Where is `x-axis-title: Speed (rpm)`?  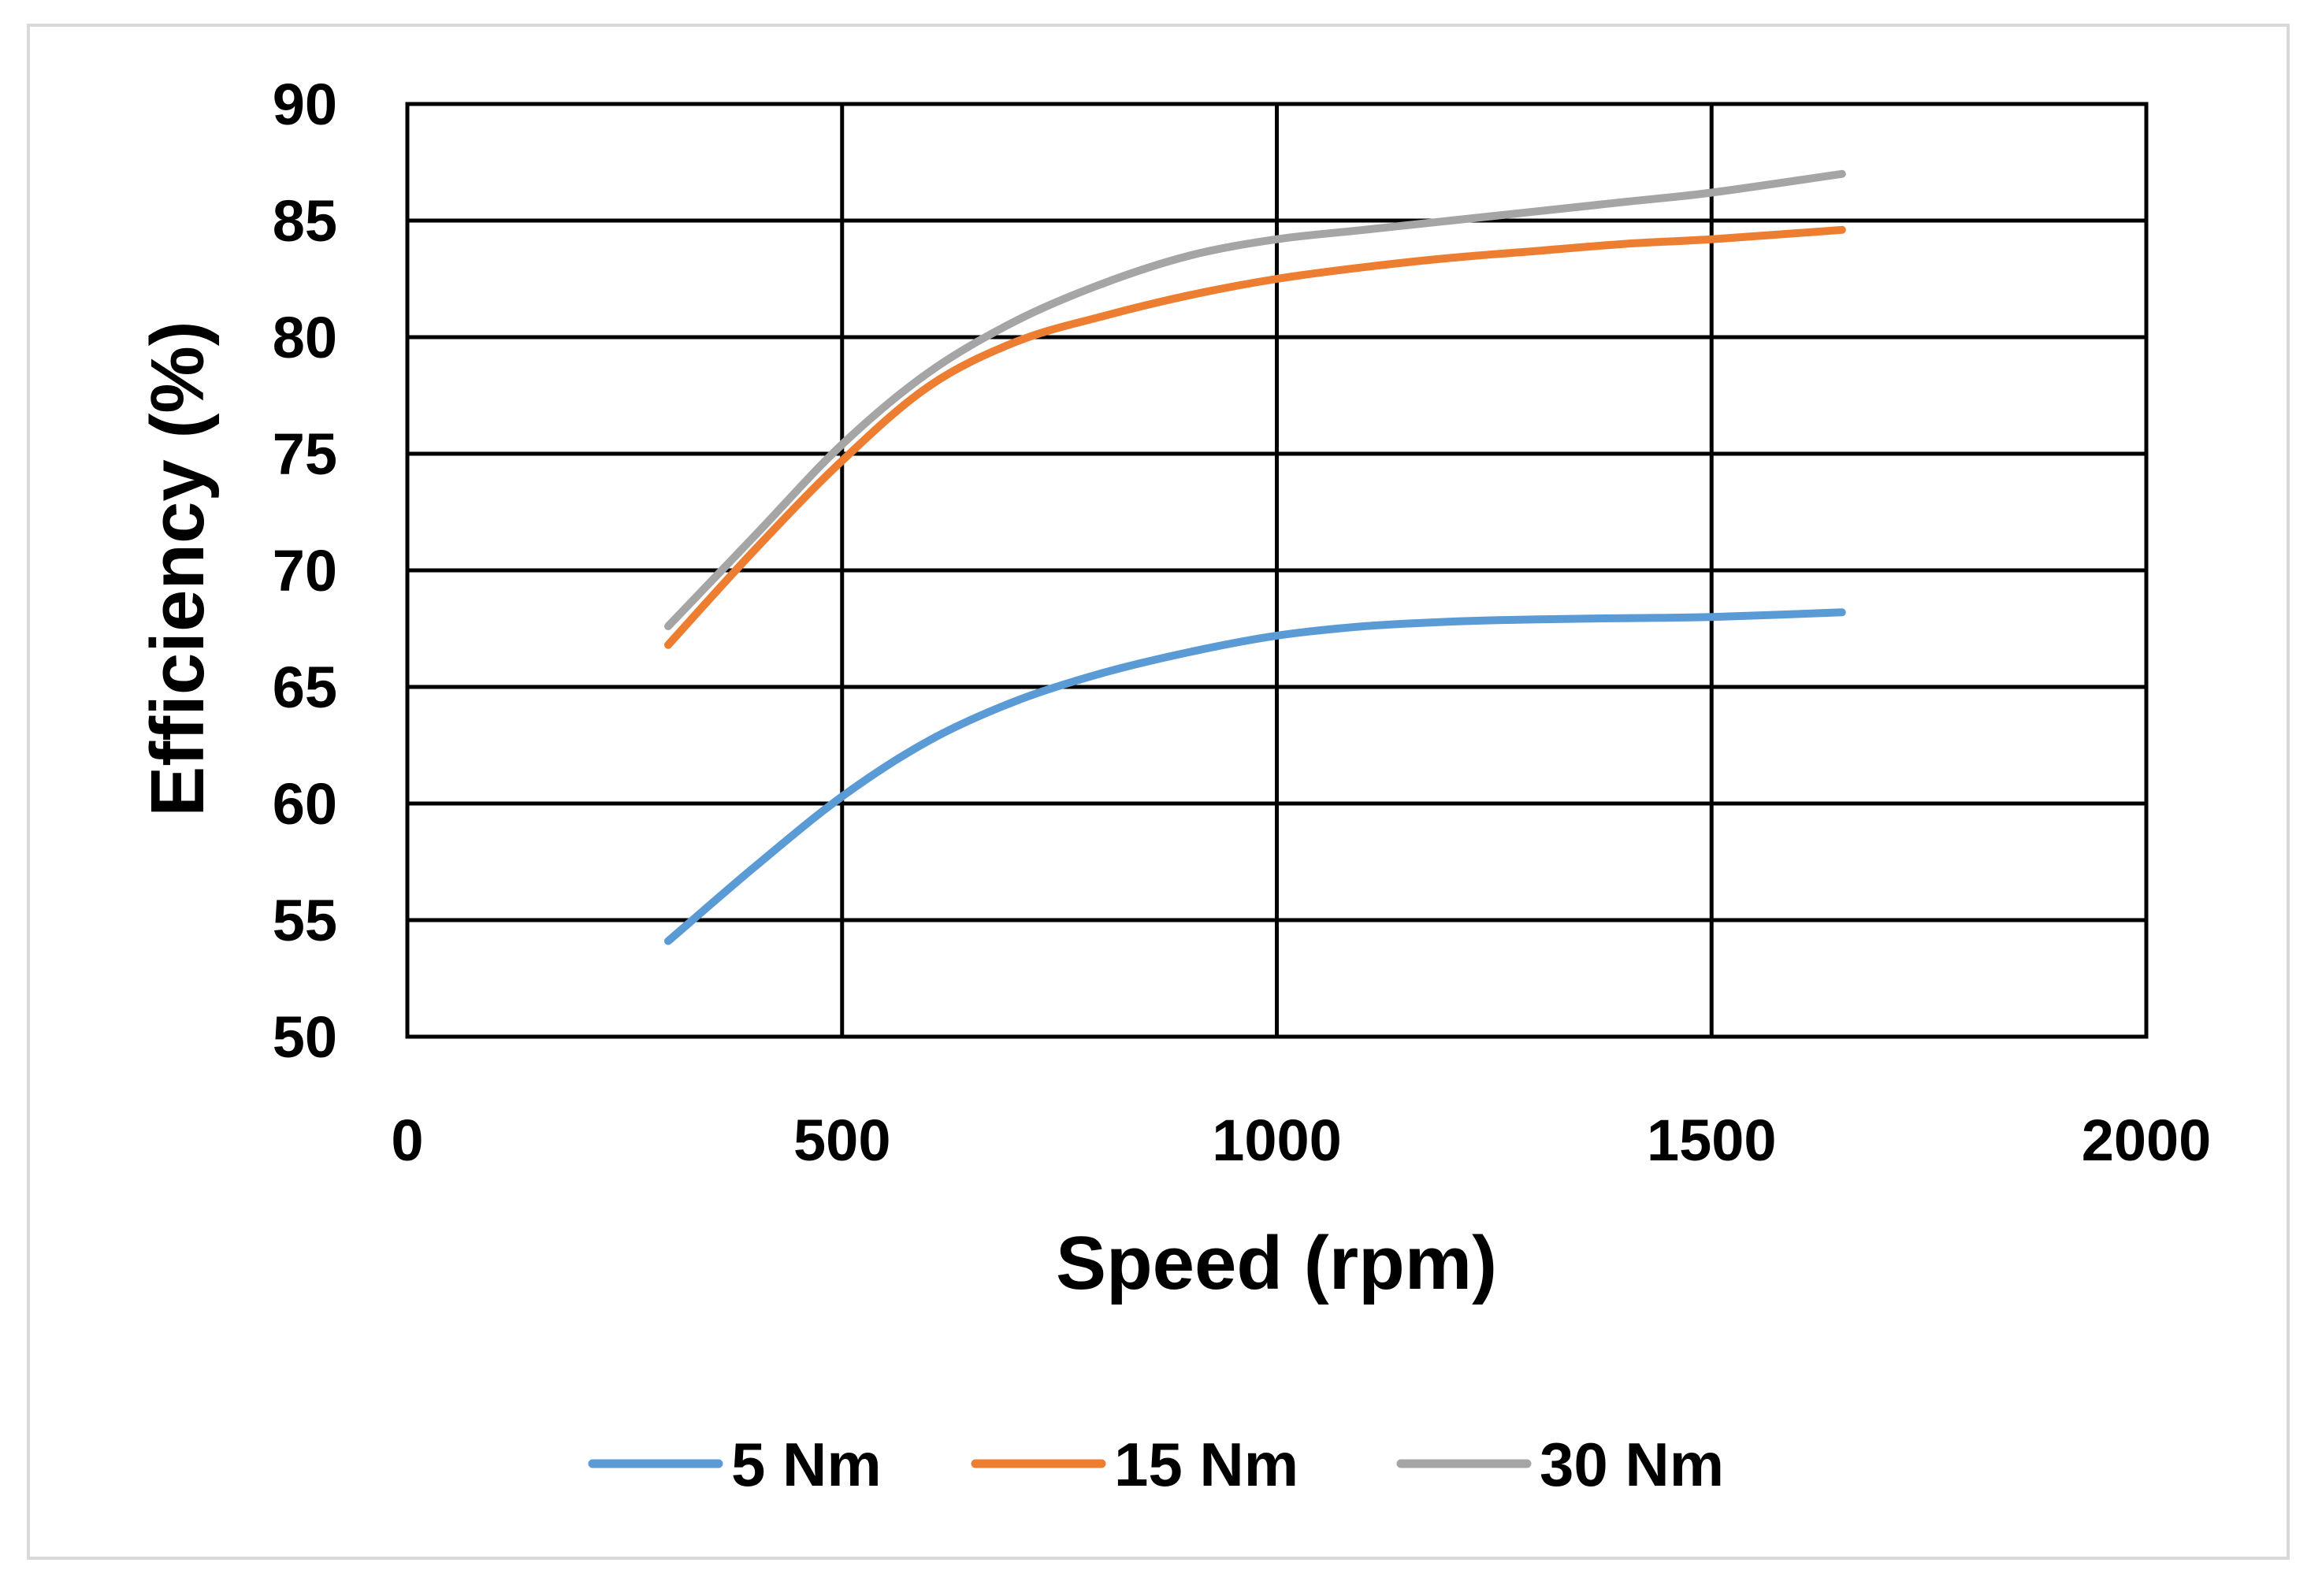 x-axis-title: Speed (rpm) is located at coordinates (1276, 1263).